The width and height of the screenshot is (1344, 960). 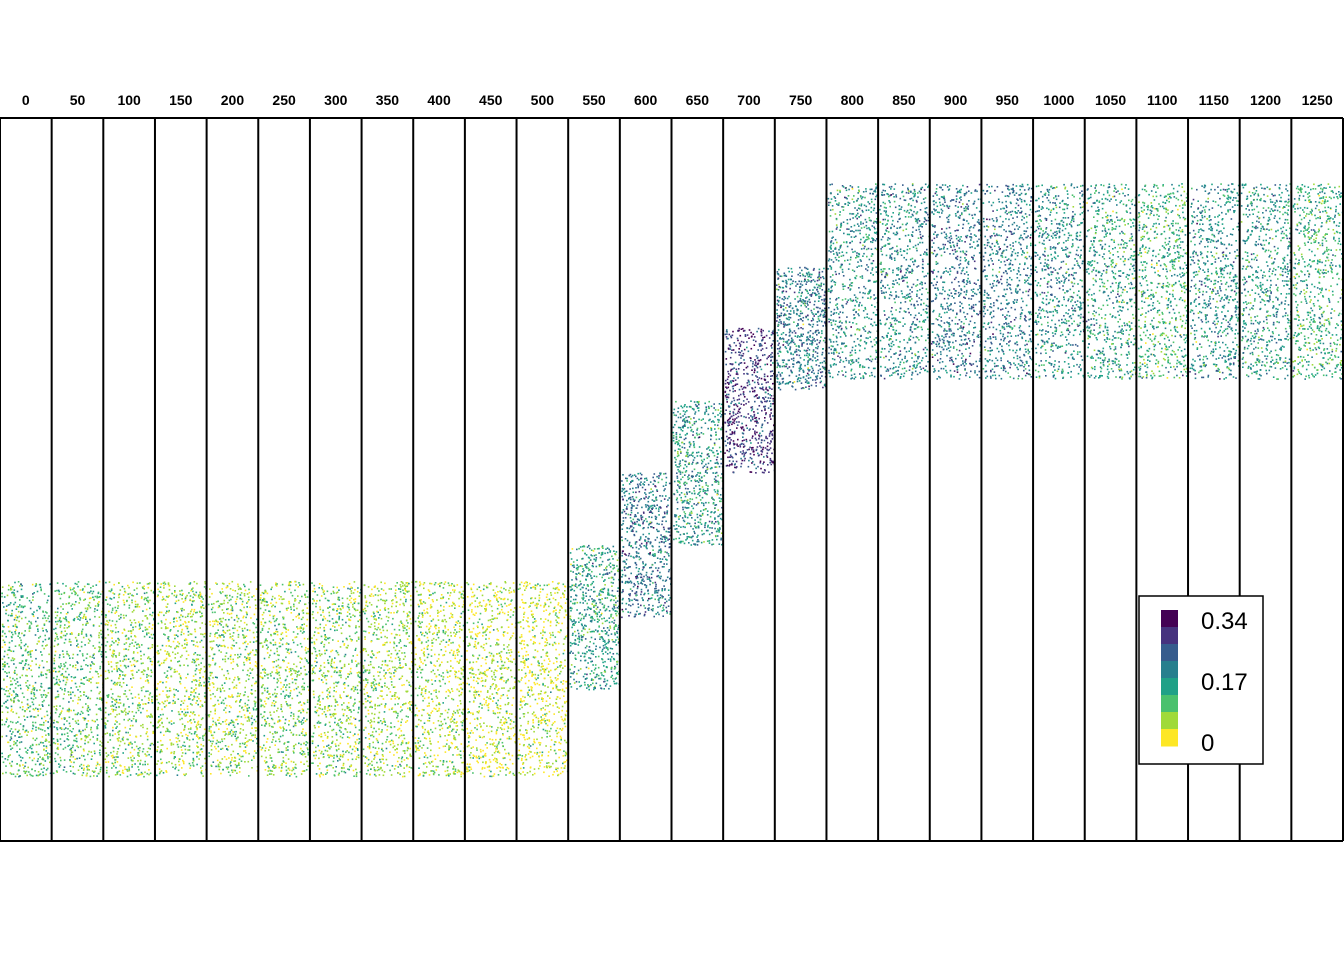 What do you see at coordinates (853, 100) in the screenshot?
I see `panel-label-16: 800` at bounding box center [853, 100].